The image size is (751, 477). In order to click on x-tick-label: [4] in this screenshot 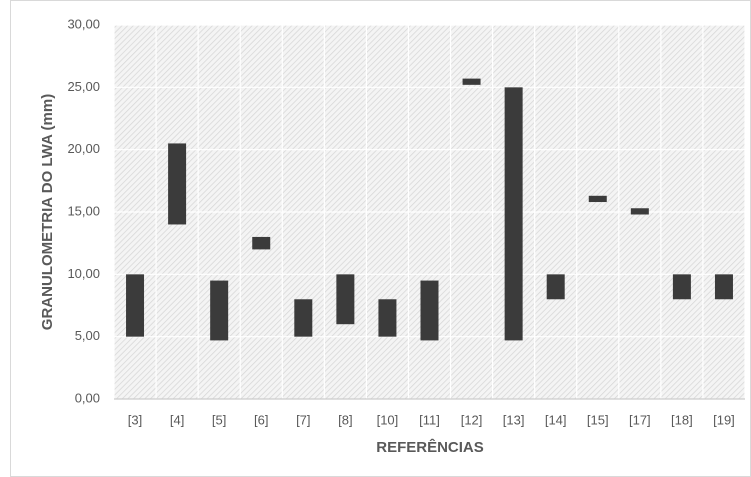, I will do `click(177, 419)`.